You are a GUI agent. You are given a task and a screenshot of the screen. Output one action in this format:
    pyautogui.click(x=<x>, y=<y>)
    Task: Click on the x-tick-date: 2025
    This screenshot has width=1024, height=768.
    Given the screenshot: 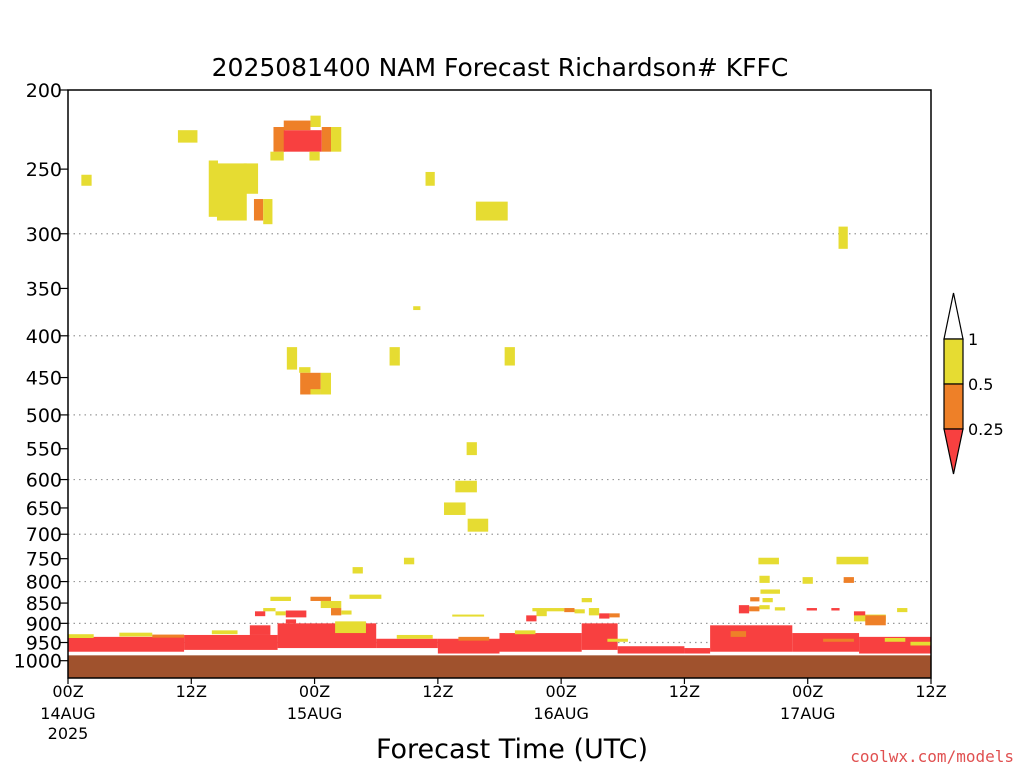 What is the action you would take?
    pyautogui.click(x=68, y=733)
    